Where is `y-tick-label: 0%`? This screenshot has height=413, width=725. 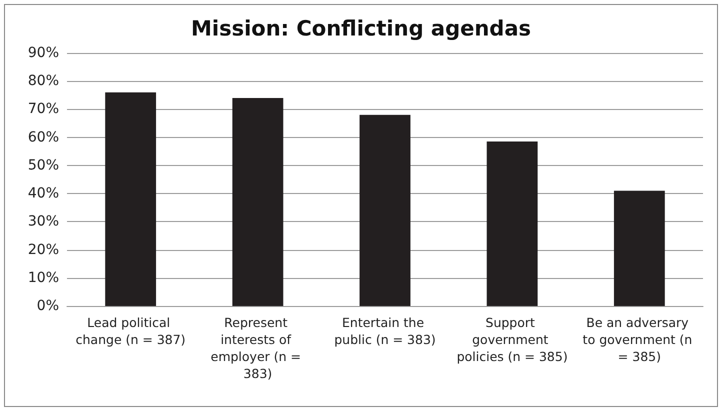 y-tick-label: 0% is located at coordinates (47, 306).